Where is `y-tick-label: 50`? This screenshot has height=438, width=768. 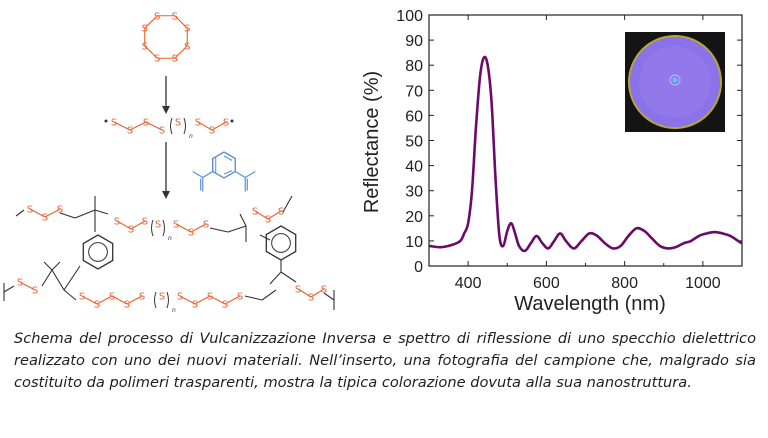 y-tick-label: 50 is located at coordinates (414, 142).